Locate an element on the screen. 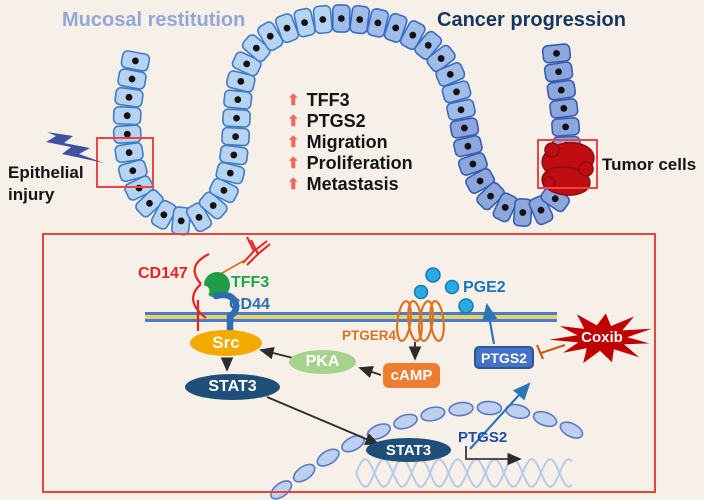  dna-helix is located at coordinates (464, 473).